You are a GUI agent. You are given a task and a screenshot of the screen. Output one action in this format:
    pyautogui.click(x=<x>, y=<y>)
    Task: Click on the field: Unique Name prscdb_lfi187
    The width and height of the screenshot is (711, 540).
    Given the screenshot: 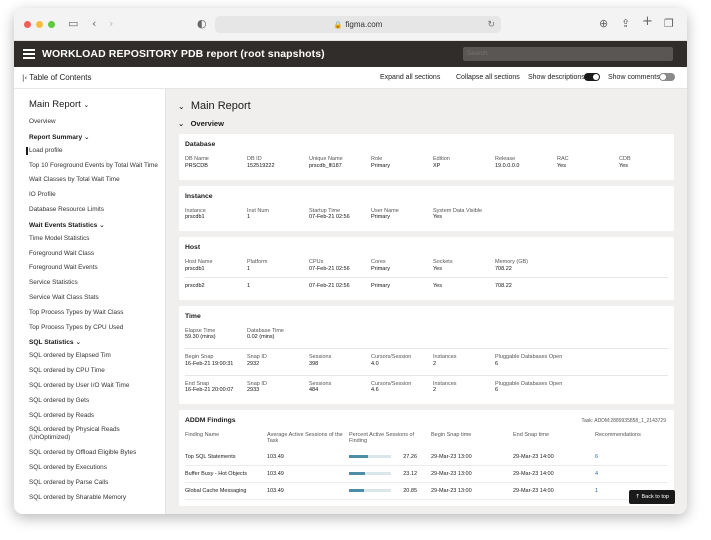 What is the action you would take?
    pyautogui.click(x=340, y=163)
    